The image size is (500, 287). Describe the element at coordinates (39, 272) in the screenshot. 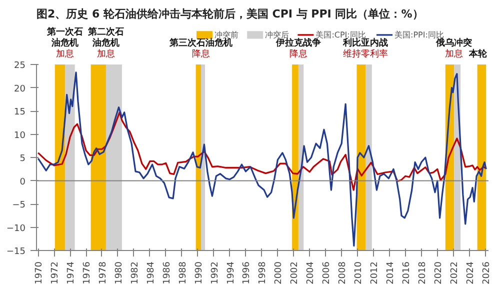

I see `x-tick-label: 1970` at that location.